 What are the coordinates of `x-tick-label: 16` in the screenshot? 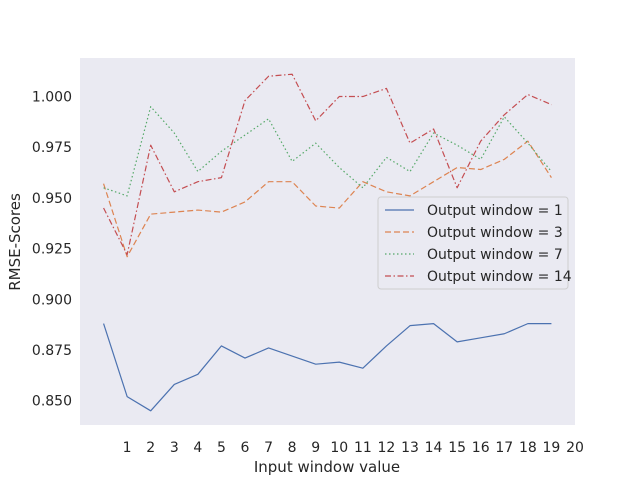 It's located at (481, 448).